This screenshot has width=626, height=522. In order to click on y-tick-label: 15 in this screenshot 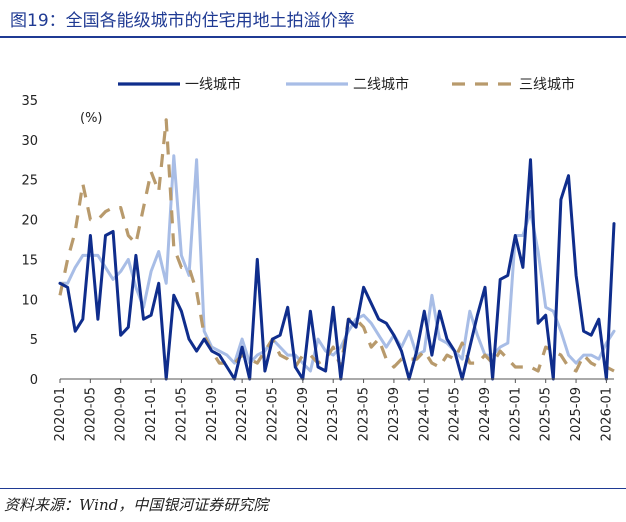, I will do `click(29, 260)`.